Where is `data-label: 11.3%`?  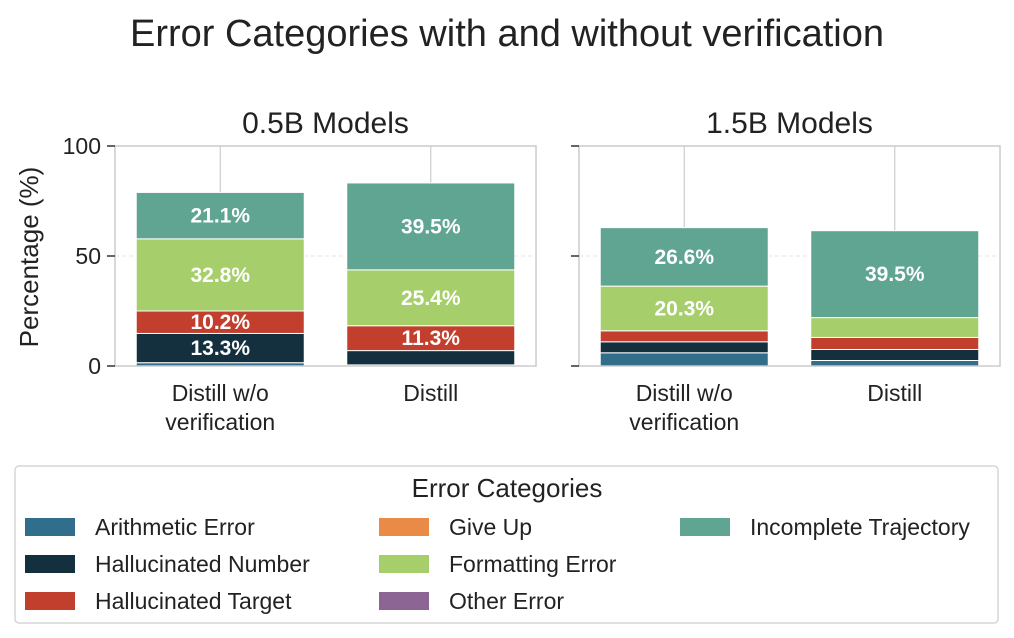
data-label: 11.3% is located at coordinates (431, 338).